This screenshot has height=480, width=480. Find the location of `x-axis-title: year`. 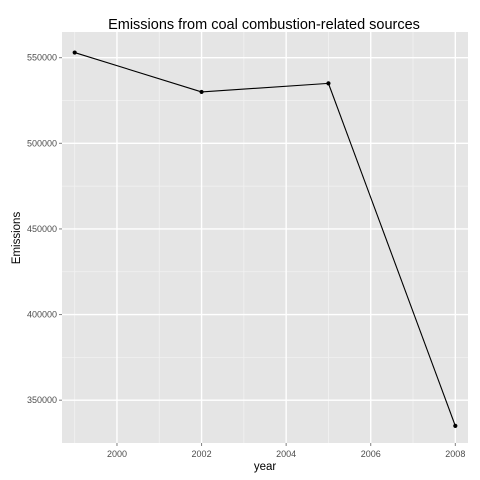

x-axis-title: year is located at coordinates (265, 467).